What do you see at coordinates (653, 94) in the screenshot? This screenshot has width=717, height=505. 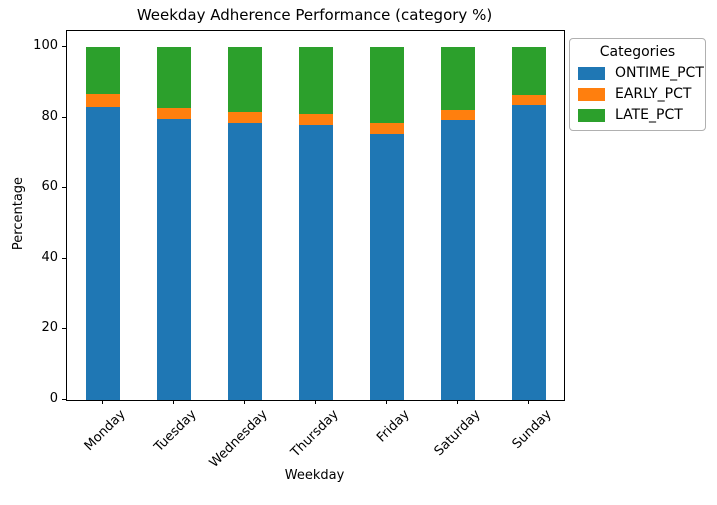 I see `legend-label-early_pct: EARLY_PCT` at bounding box center [653, 94].